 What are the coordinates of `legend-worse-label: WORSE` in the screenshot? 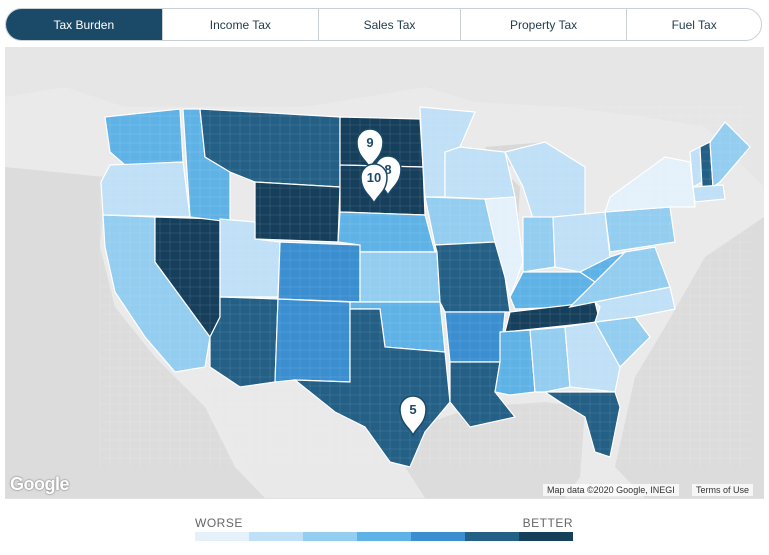 It's located at (219, 523).